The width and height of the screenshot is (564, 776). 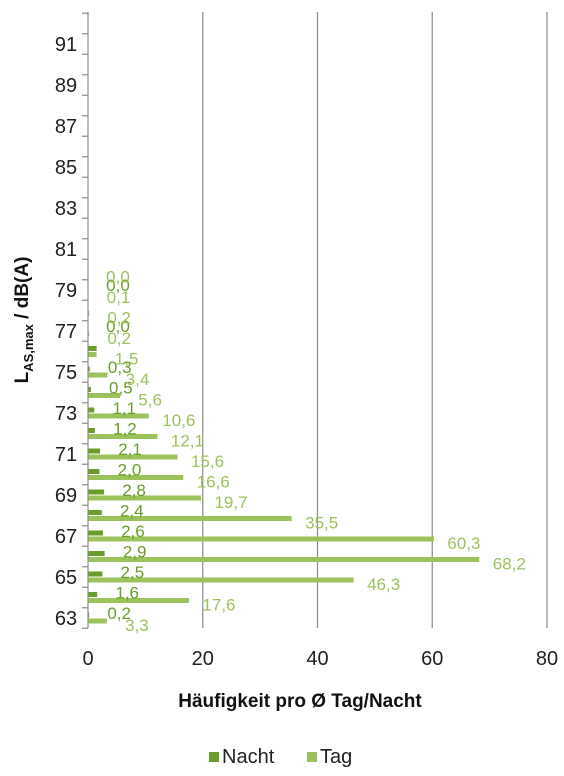 I want to click on data-label-tag-80: 0,0, so click(x=118, y=277).